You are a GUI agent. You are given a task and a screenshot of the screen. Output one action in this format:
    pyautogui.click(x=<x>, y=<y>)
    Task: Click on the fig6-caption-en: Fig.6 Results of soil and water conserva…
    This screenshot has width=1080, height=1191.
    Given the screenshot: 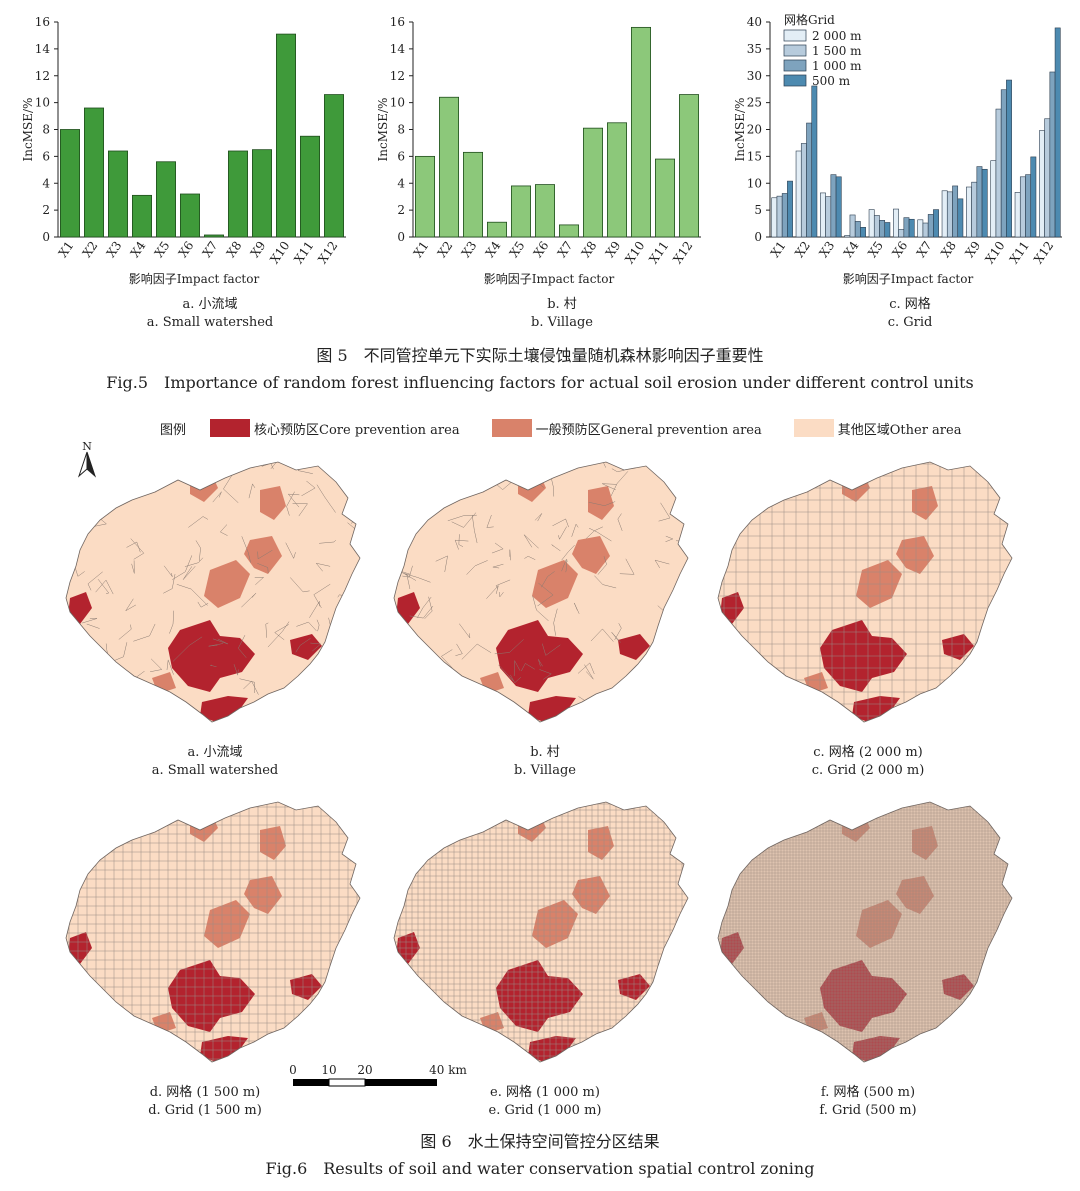 What is the action you would take?
    pyautogui.click(x=540, y=1168)
    